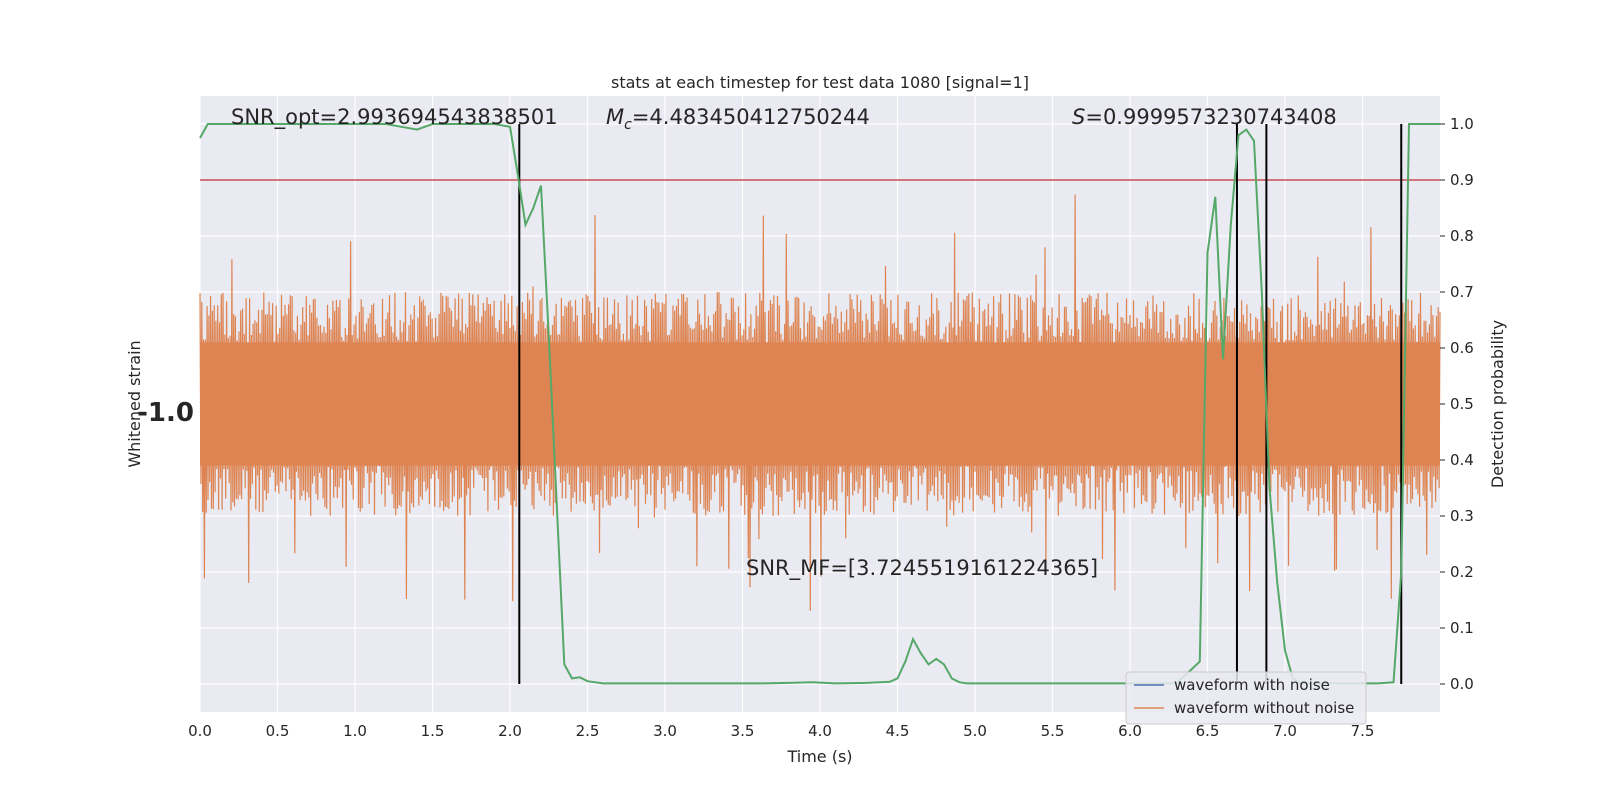 Image resolution: width=1600 pixels, height=800 pixels. What do you see at coordinates (165, 413) in the screenshot?
I see `left-y-axis-tick-labels: -1.0` at bounding box center [165, 413].